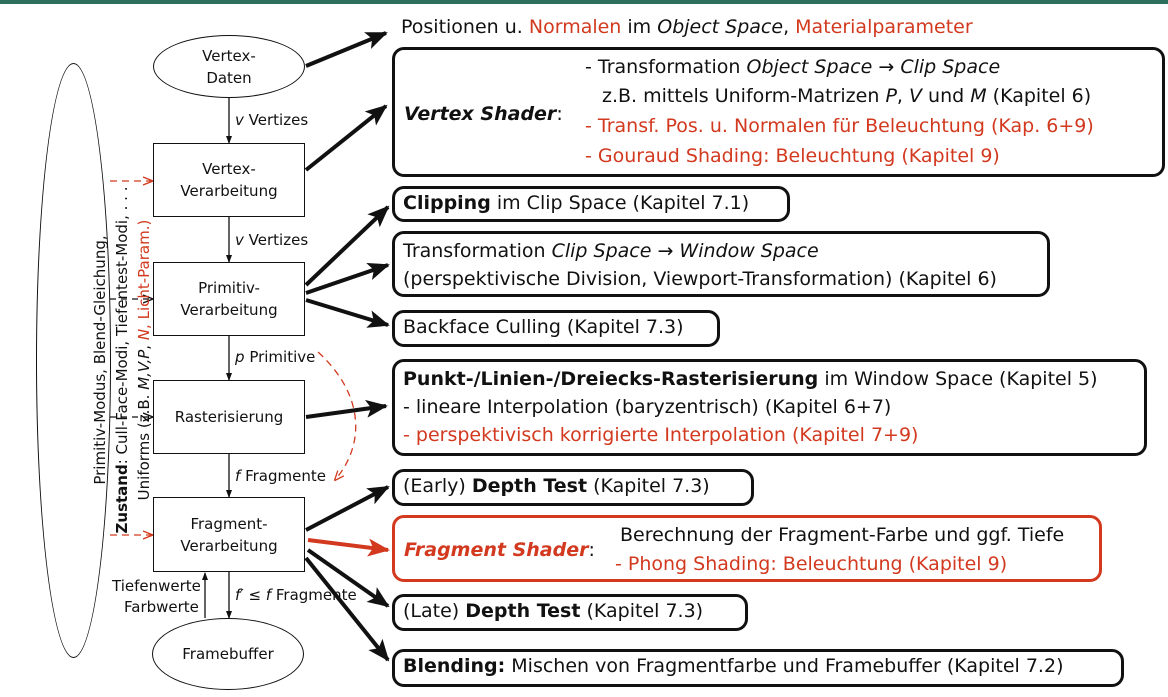  Describe the element at coordinates (496, 550) in the screenshot. I see `fragment-shader-label-text: Fragment Shader` at that location.